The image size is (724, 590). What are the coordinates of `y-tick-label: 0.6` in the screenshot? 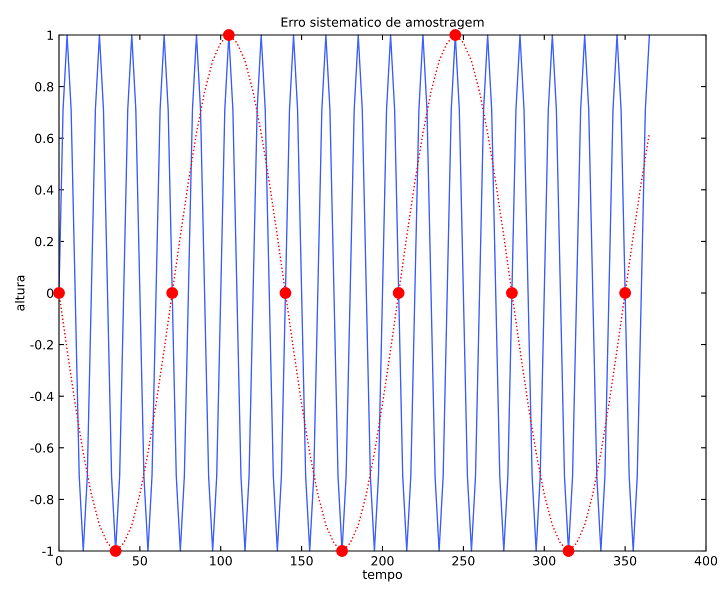 It's located at (44, 139).